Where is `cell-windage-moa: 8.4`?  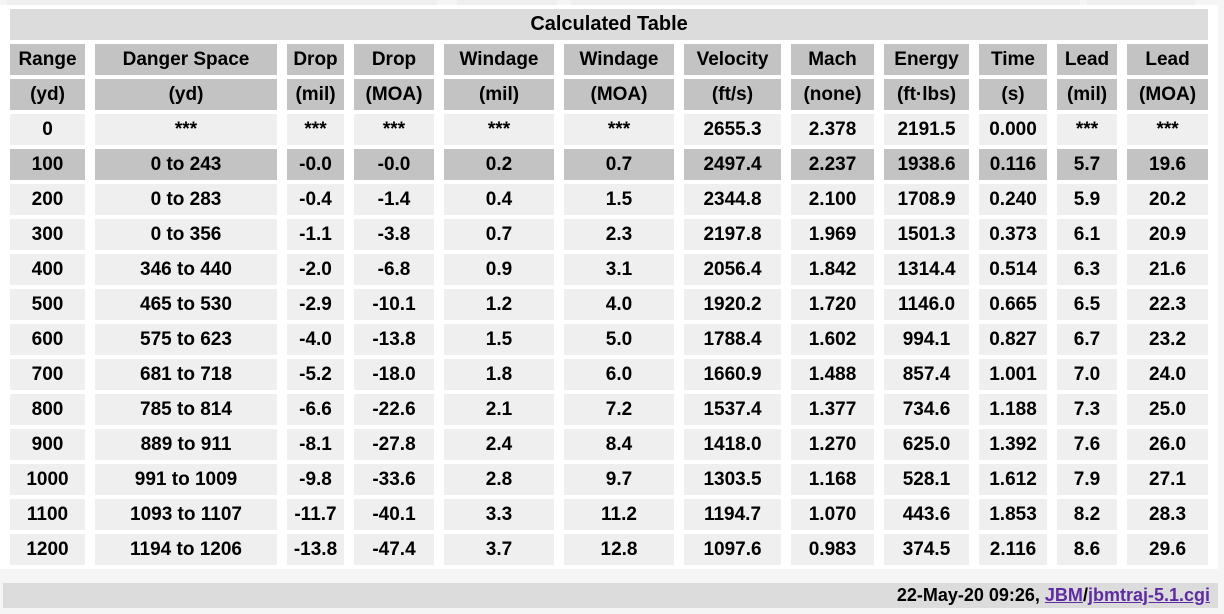 cell-windage-moa: 8.4 is located at coordinates (619, 444).